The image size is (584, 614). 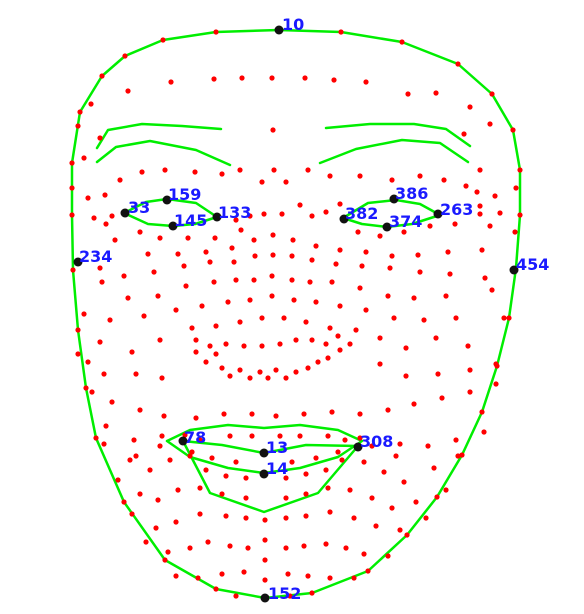 I want to click on key-landmark-label: 382, so click(x=361, y=213).